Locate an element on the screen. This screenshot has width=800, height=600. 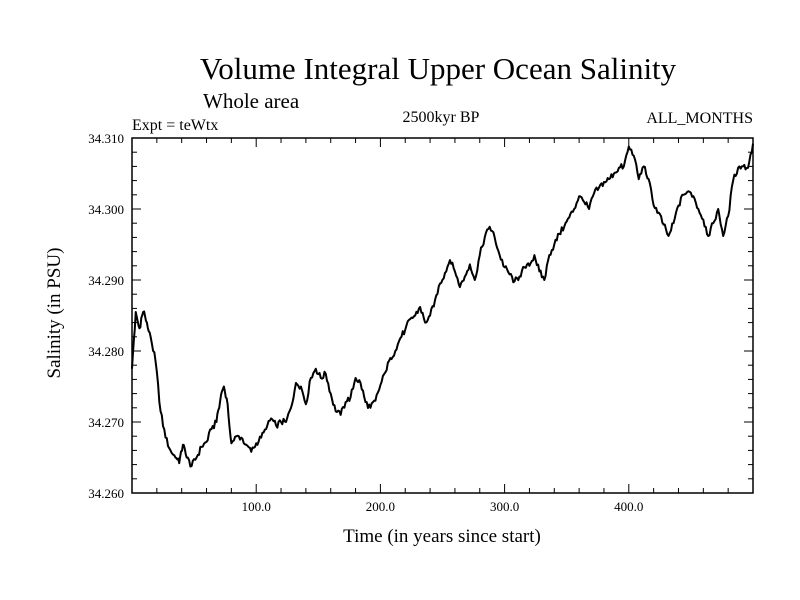
y-tick-label: 34.310 is located at coordinates (106, 138).